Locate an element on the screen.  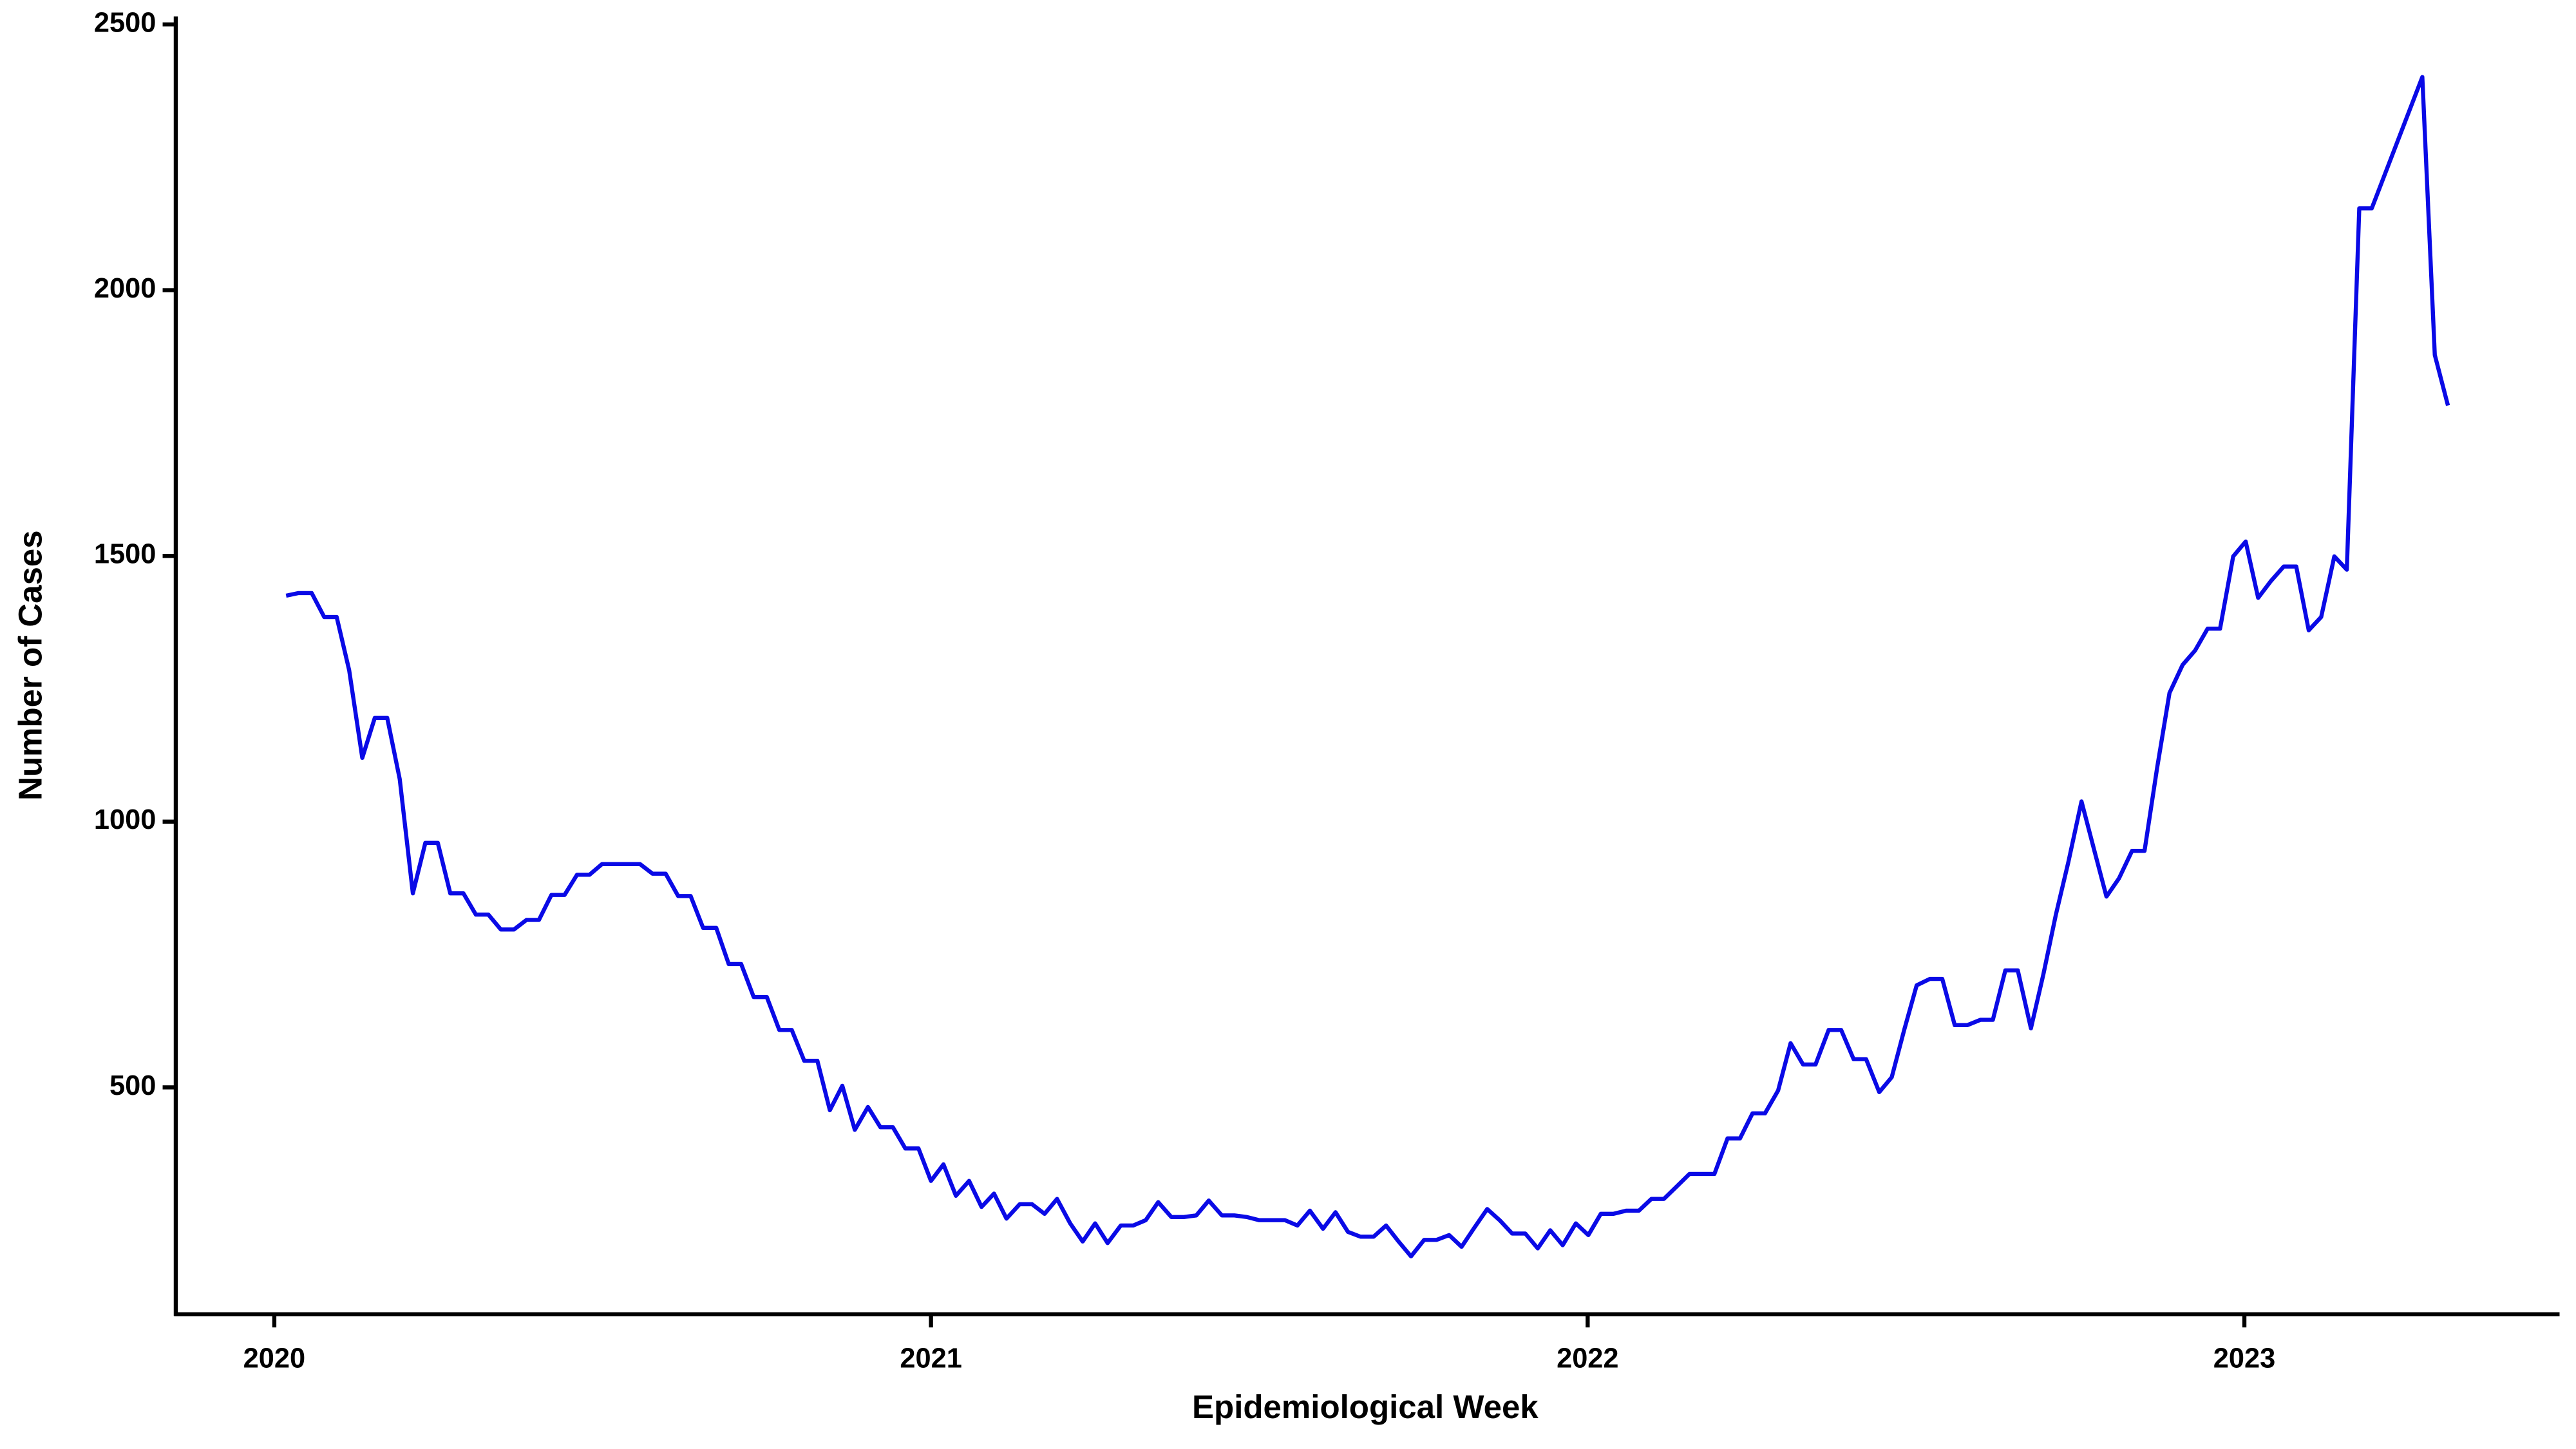
x-tick-label: 2020 is located at coordinates (274, 1358).